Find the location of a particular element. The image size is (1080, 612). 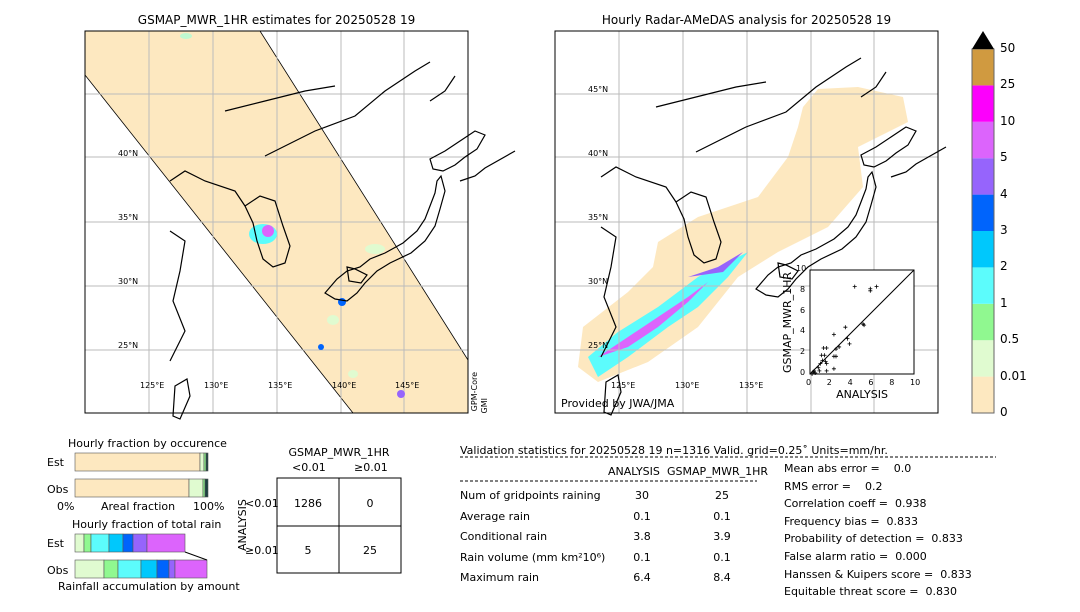

col-header: <0.01 is located at coordinates (309, 467).